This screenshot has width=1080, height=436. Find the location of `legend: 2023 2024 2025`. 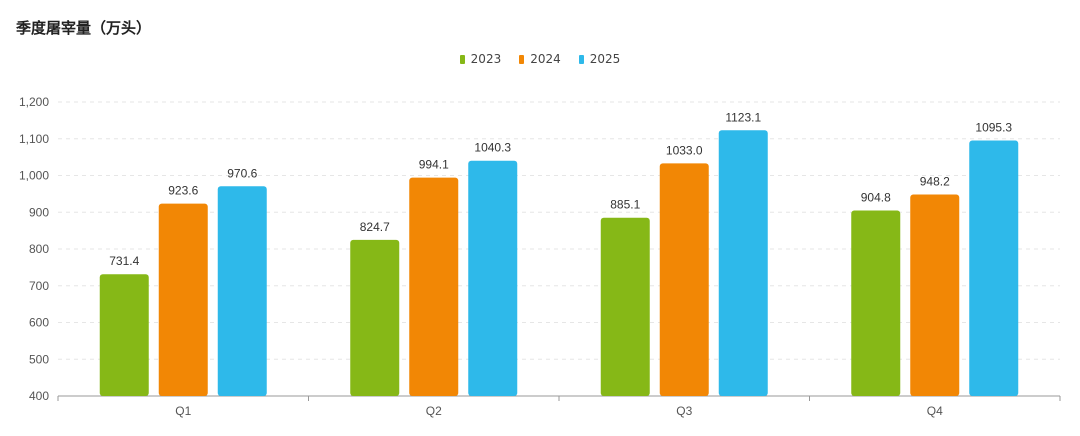

legend: 2023 2024 2025 is located at coordinates (540, 59).